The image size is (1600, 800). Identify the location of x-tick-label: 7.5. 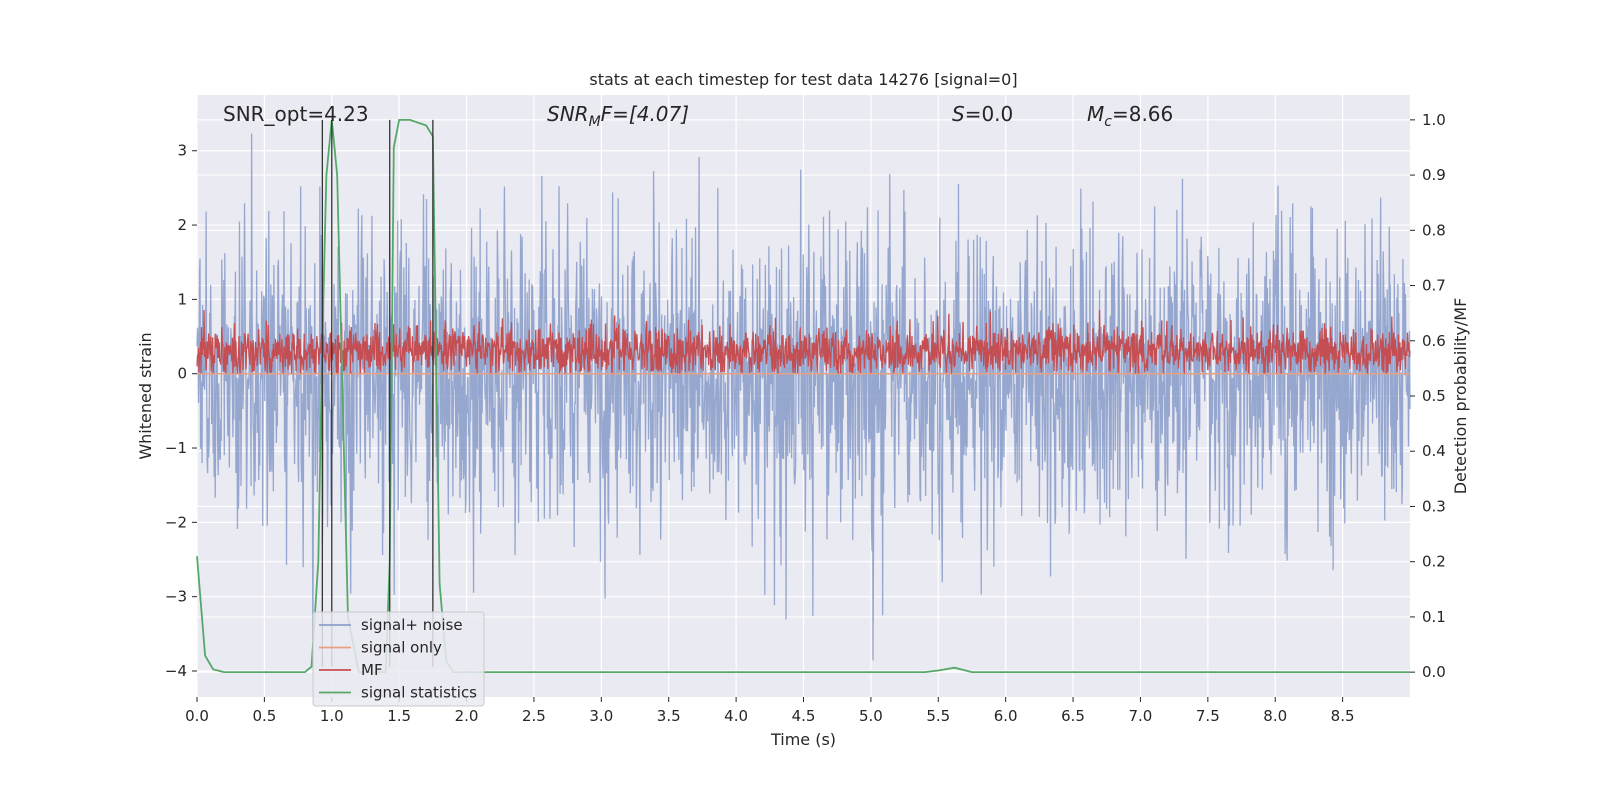
(1208, 716).